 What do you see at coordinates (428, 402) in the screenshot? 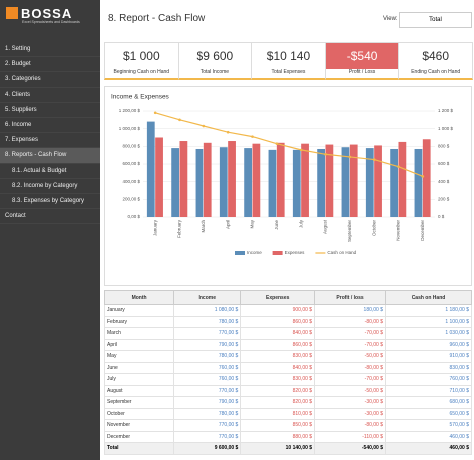
I see `table-cell: 680,00 $` at bounding box center [428, 402].